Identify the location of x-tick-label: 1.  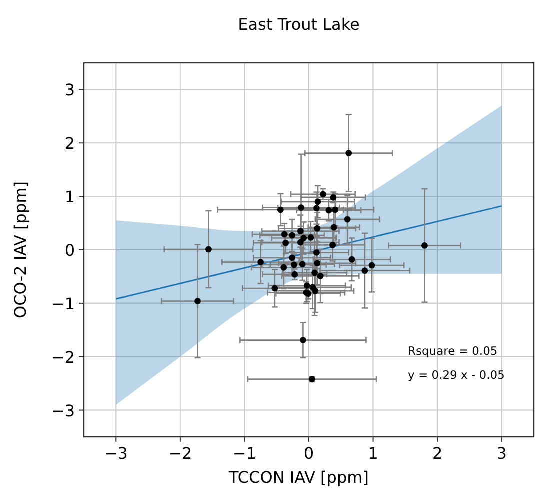
(373, 453).